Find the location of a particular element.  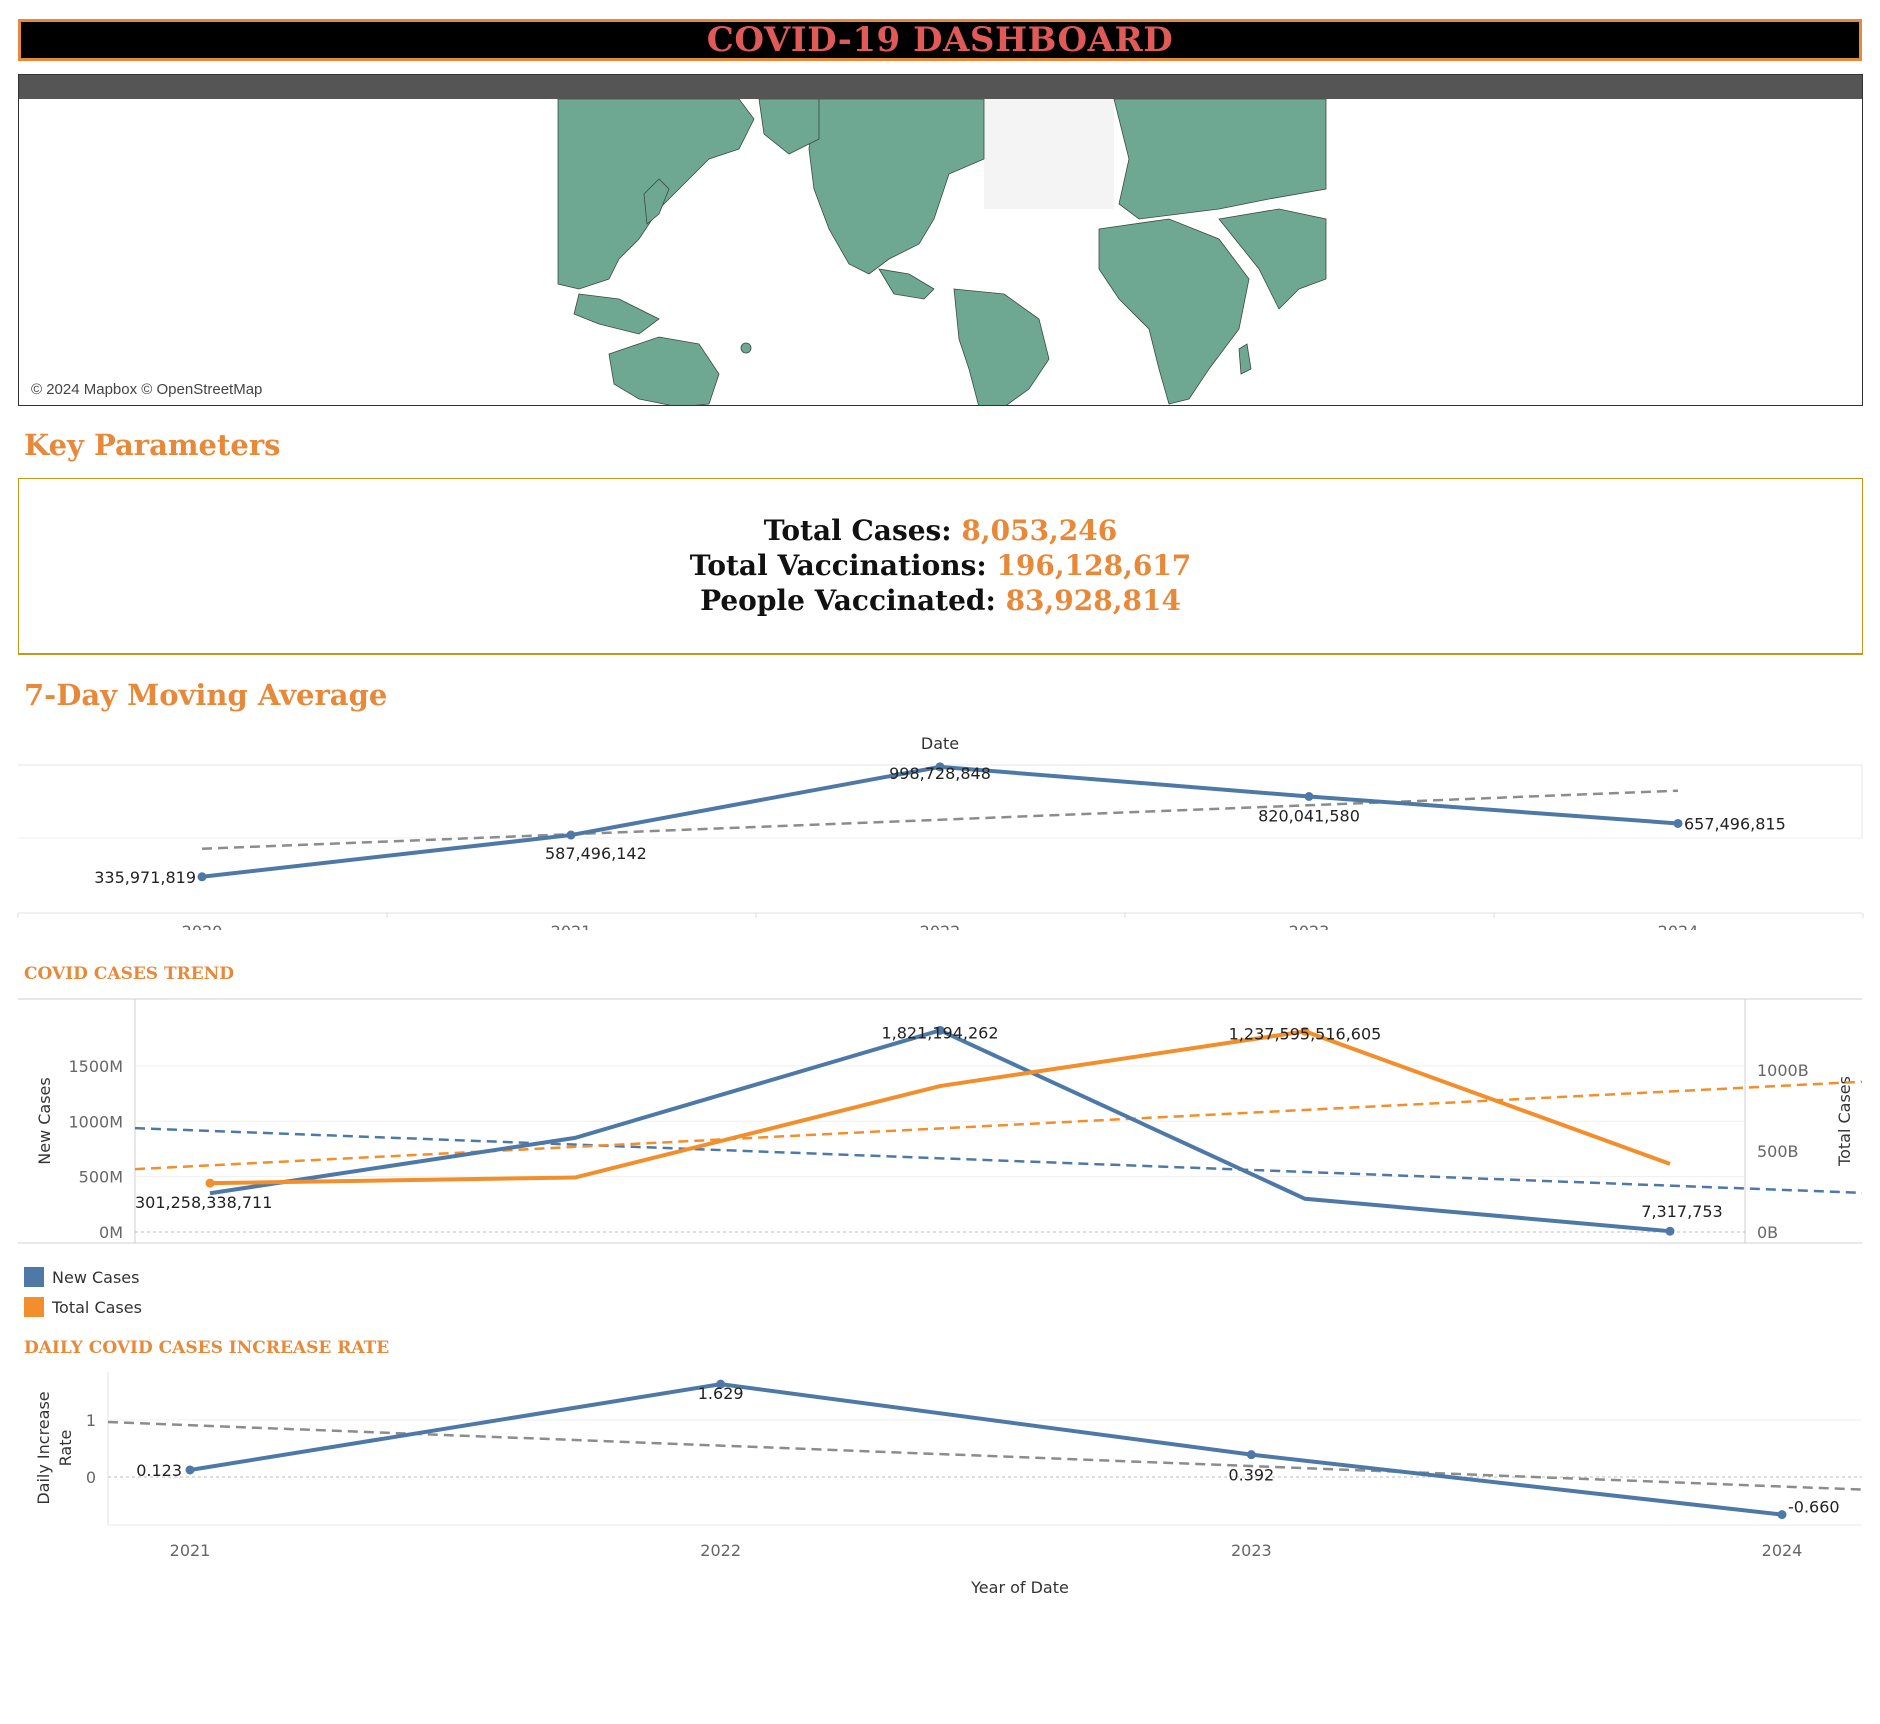

chart1-value-label: 820,041,580 is located at coordinates (1309, 815).